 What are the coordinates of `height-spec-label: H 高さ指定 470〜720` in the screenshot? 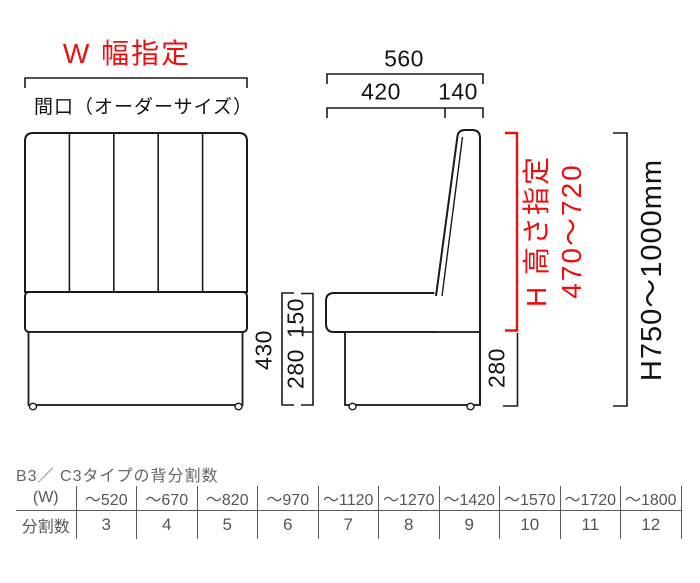 It's located at (554, 231).